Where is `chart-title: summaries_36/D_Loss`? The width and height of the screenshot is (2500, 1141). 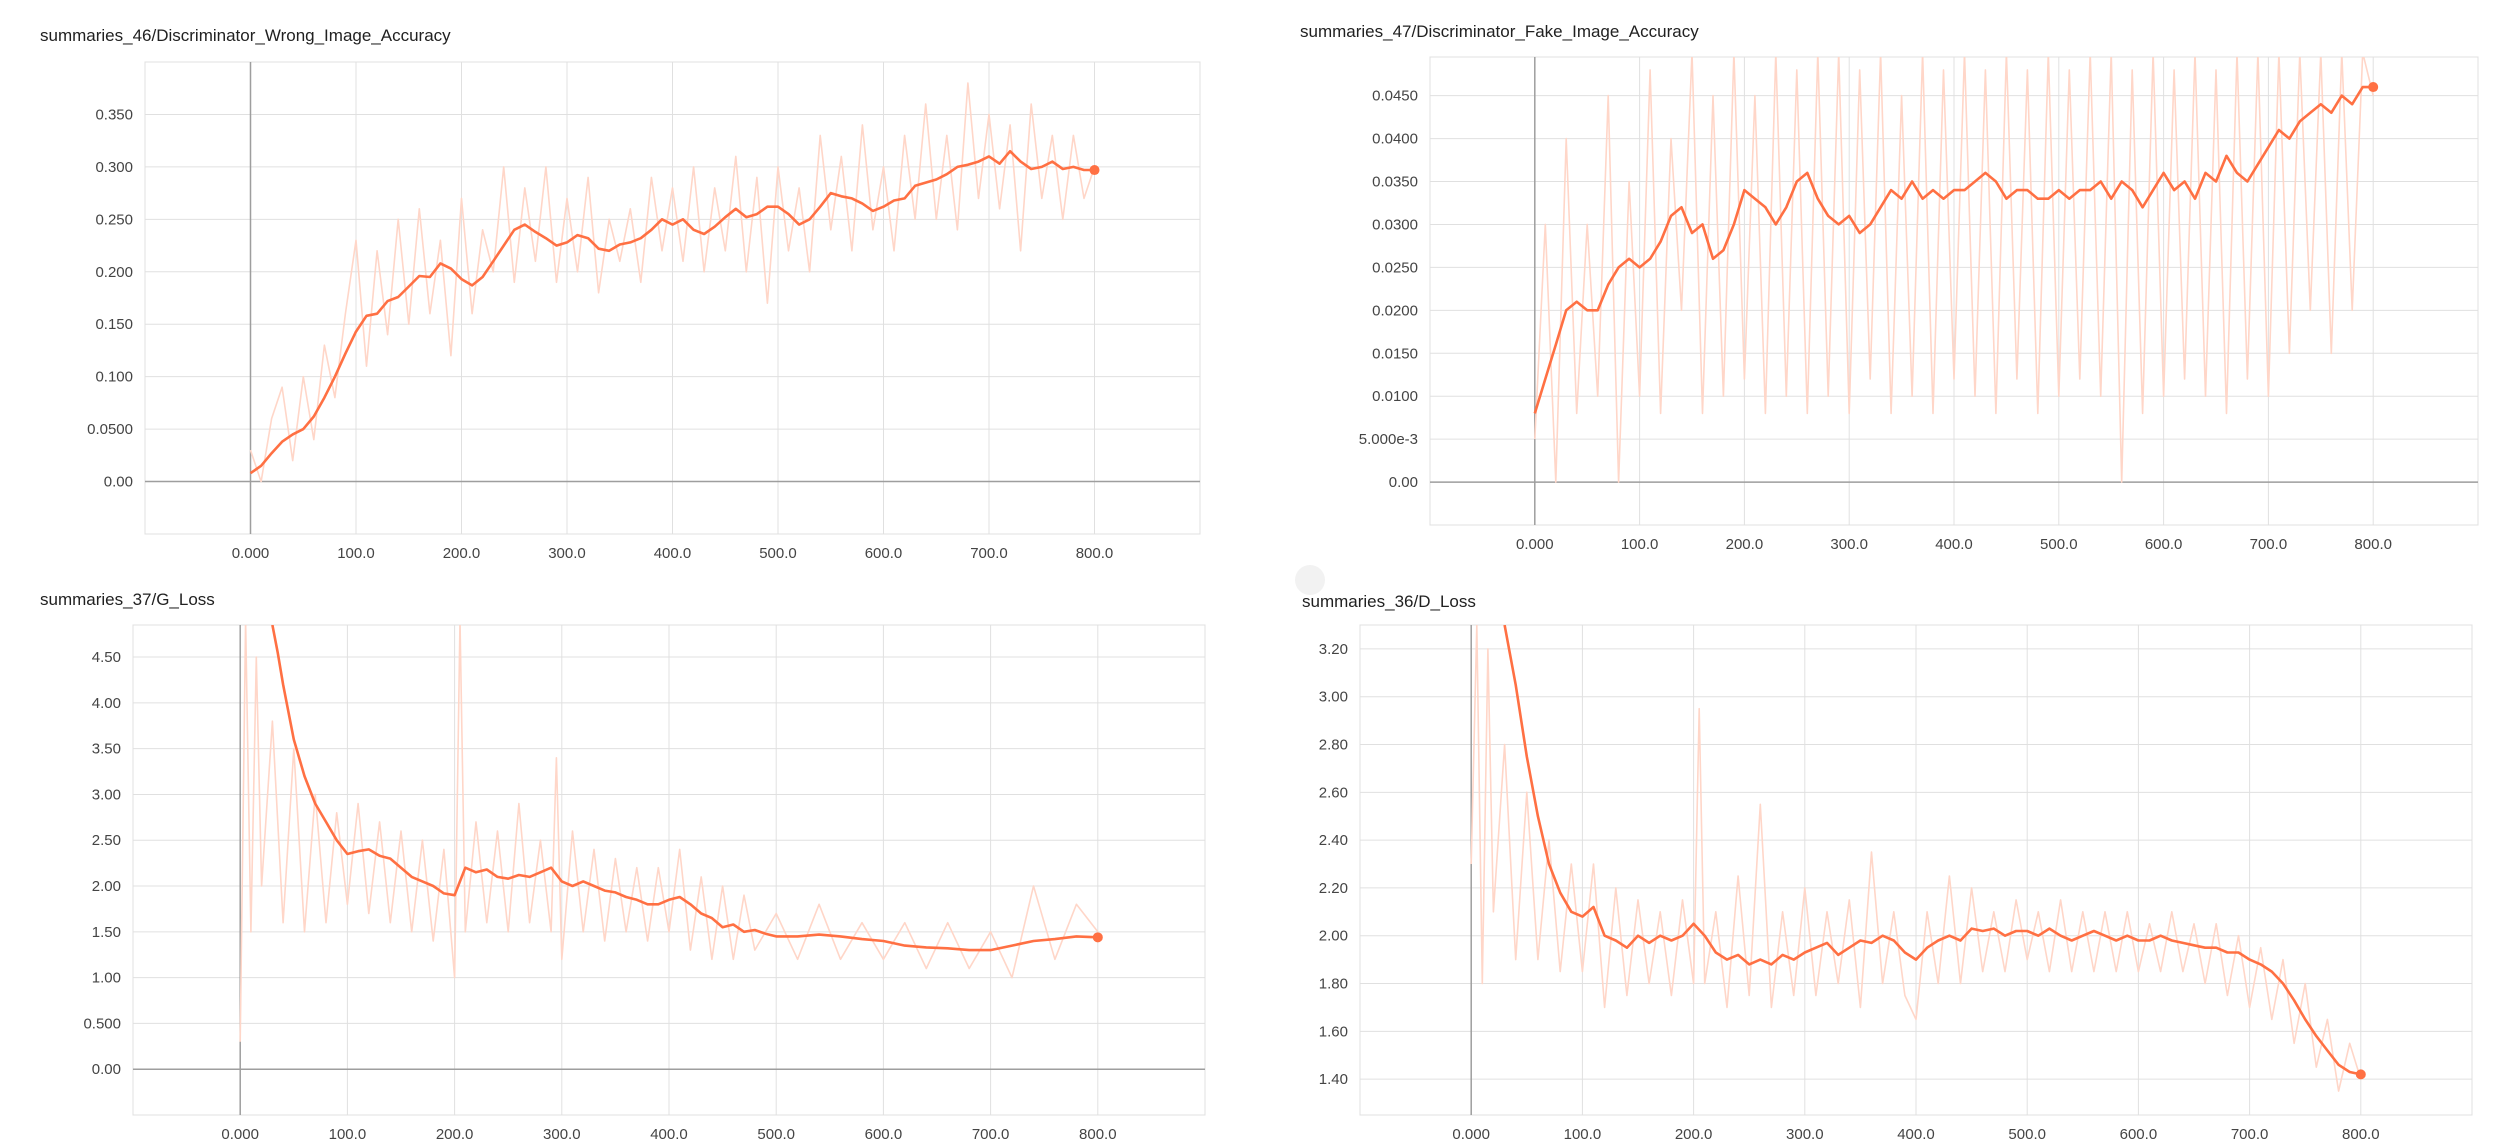 chart-title: summaries_36/D_Loss is located at coordinates (1389, 601).